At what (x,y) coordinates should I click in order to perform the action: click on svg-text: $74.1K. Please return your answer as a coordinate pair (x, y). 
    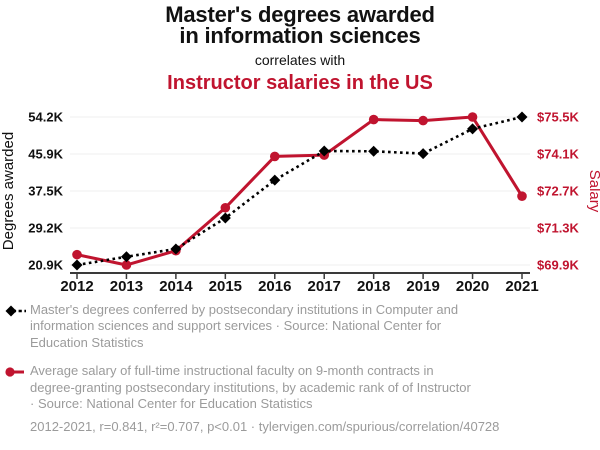
    Looking at the image, I should click on (558, 154).